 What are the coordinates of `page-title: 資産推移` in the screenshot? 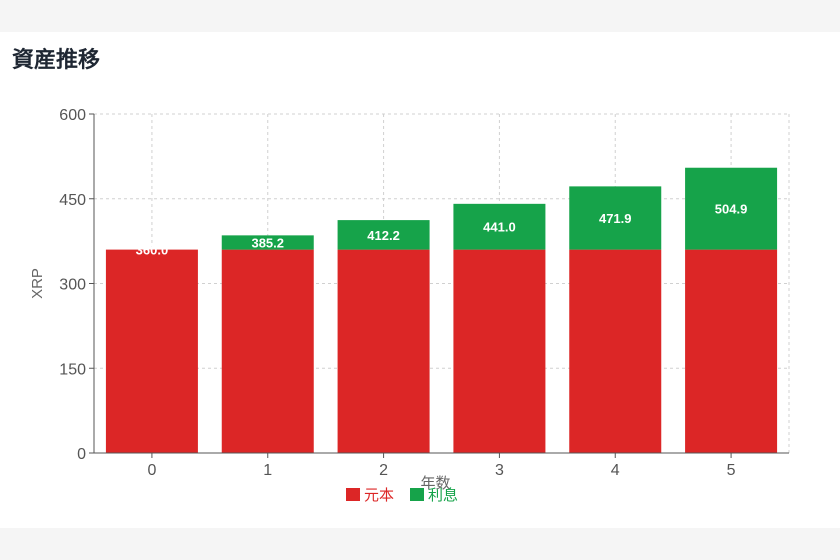 It's located at (56, 60).